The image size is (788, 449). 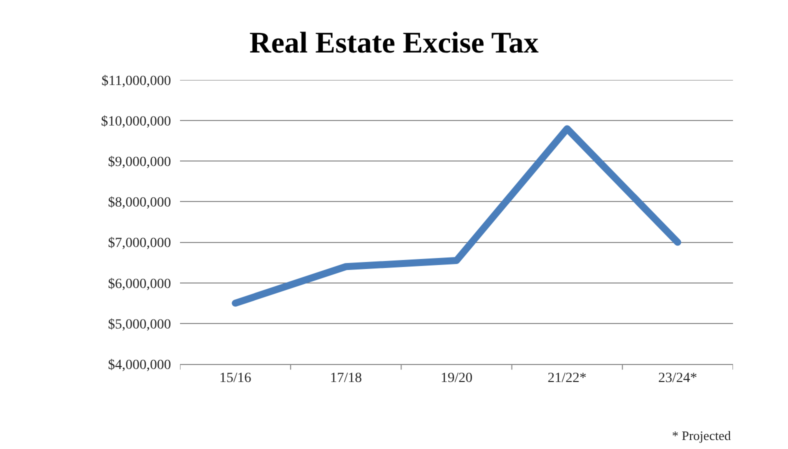 I want to click on x-tick-label: 15/16, so click(x=235, y=378).